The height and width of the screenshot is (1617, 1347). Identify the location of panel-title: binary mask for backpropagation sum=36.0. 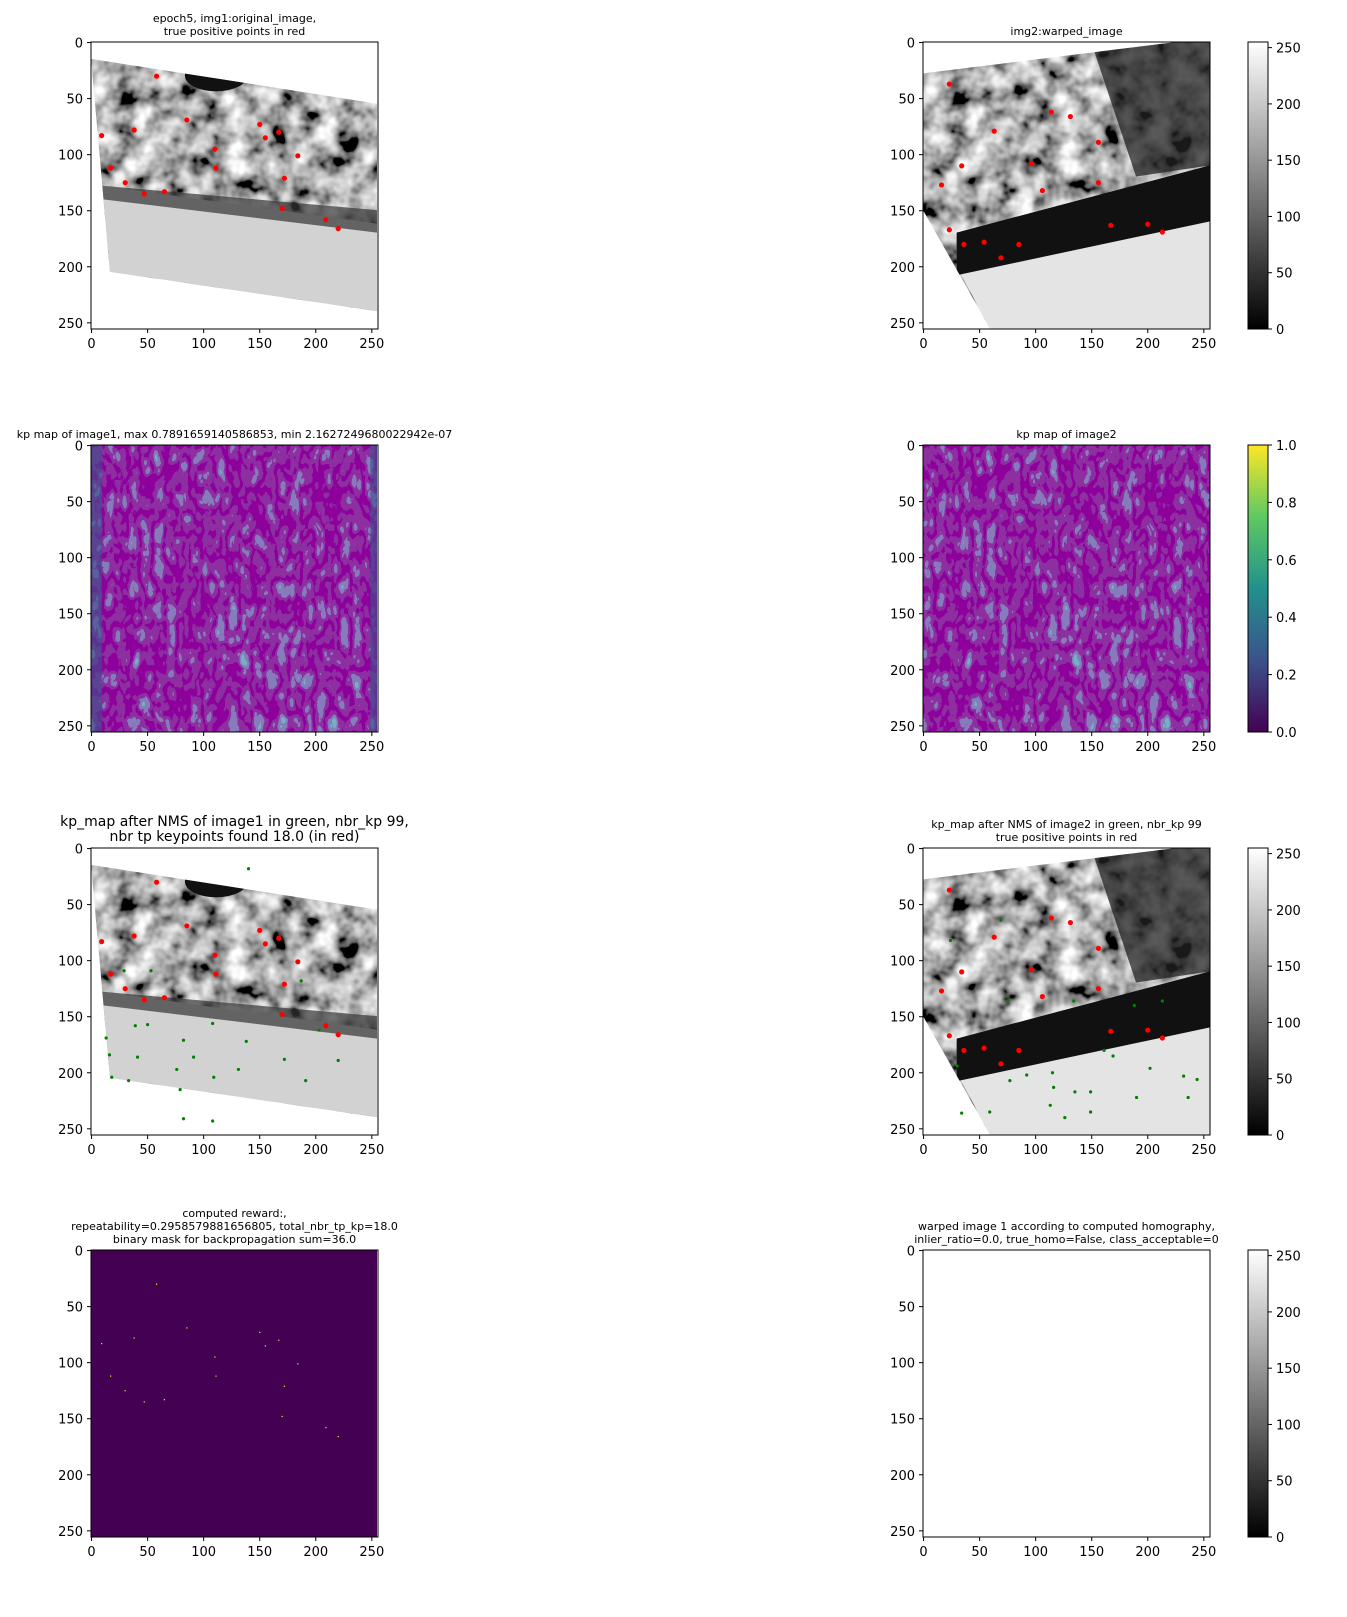
(234, 1239).